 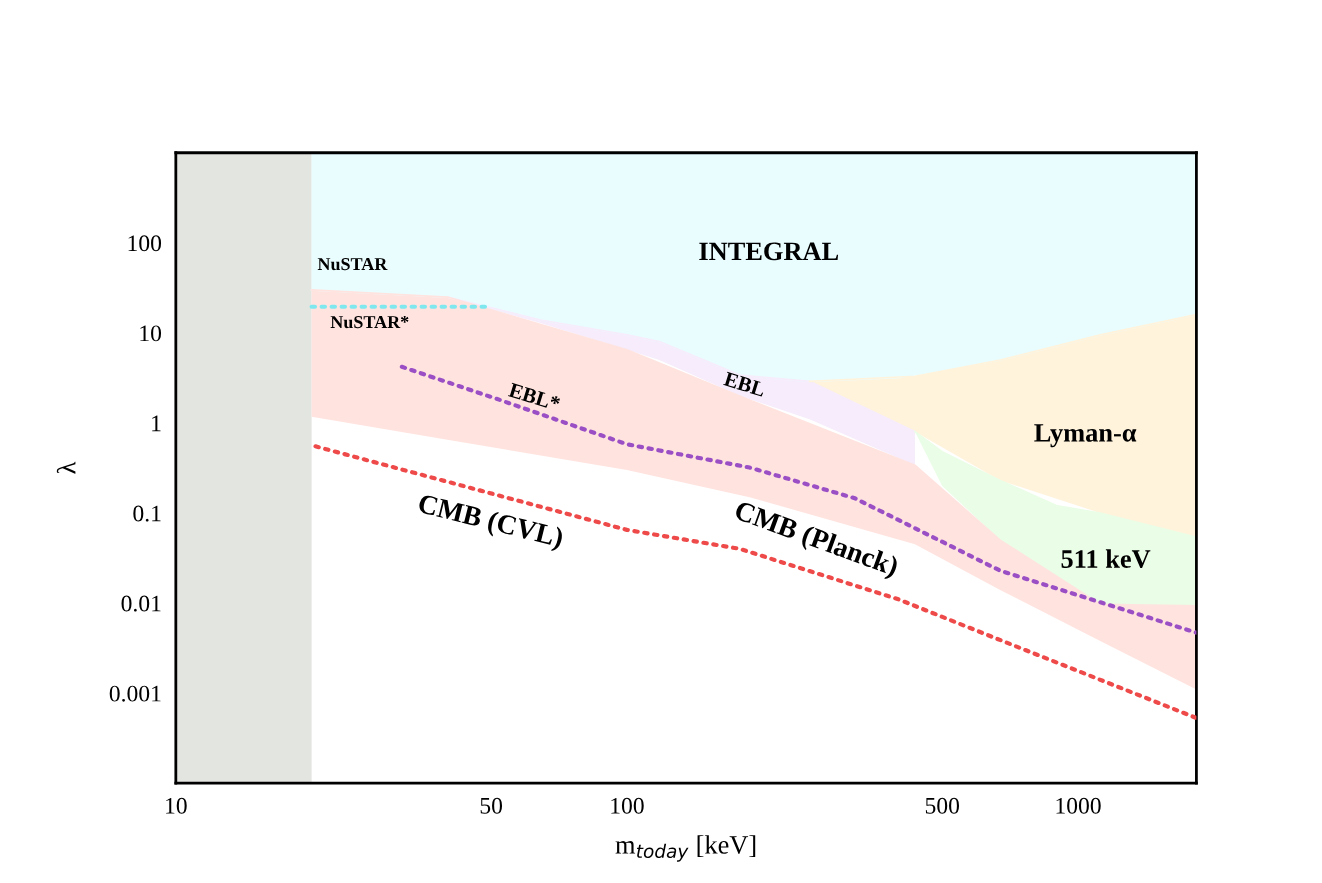 What do you see at coordinates (744, 384) in the screenshot?
I see `annotation: EBL` at bounding box center [744, 384].